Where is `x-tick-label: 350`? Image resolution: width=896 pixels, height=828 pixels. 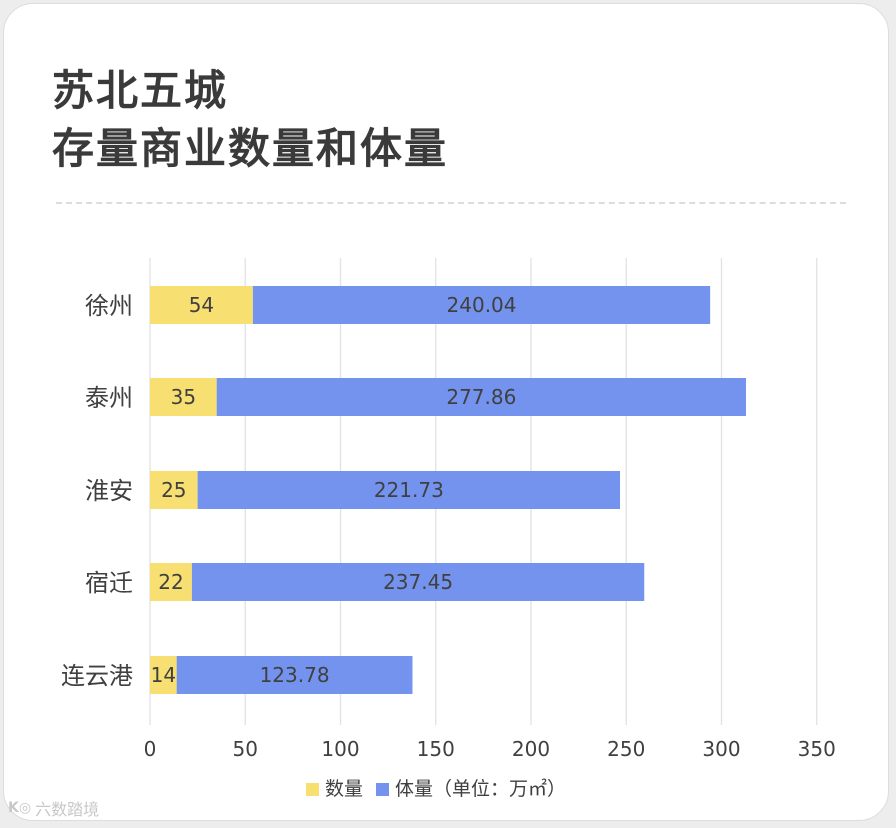
x-tick-label: 350 is located at coordinates (817, 749).